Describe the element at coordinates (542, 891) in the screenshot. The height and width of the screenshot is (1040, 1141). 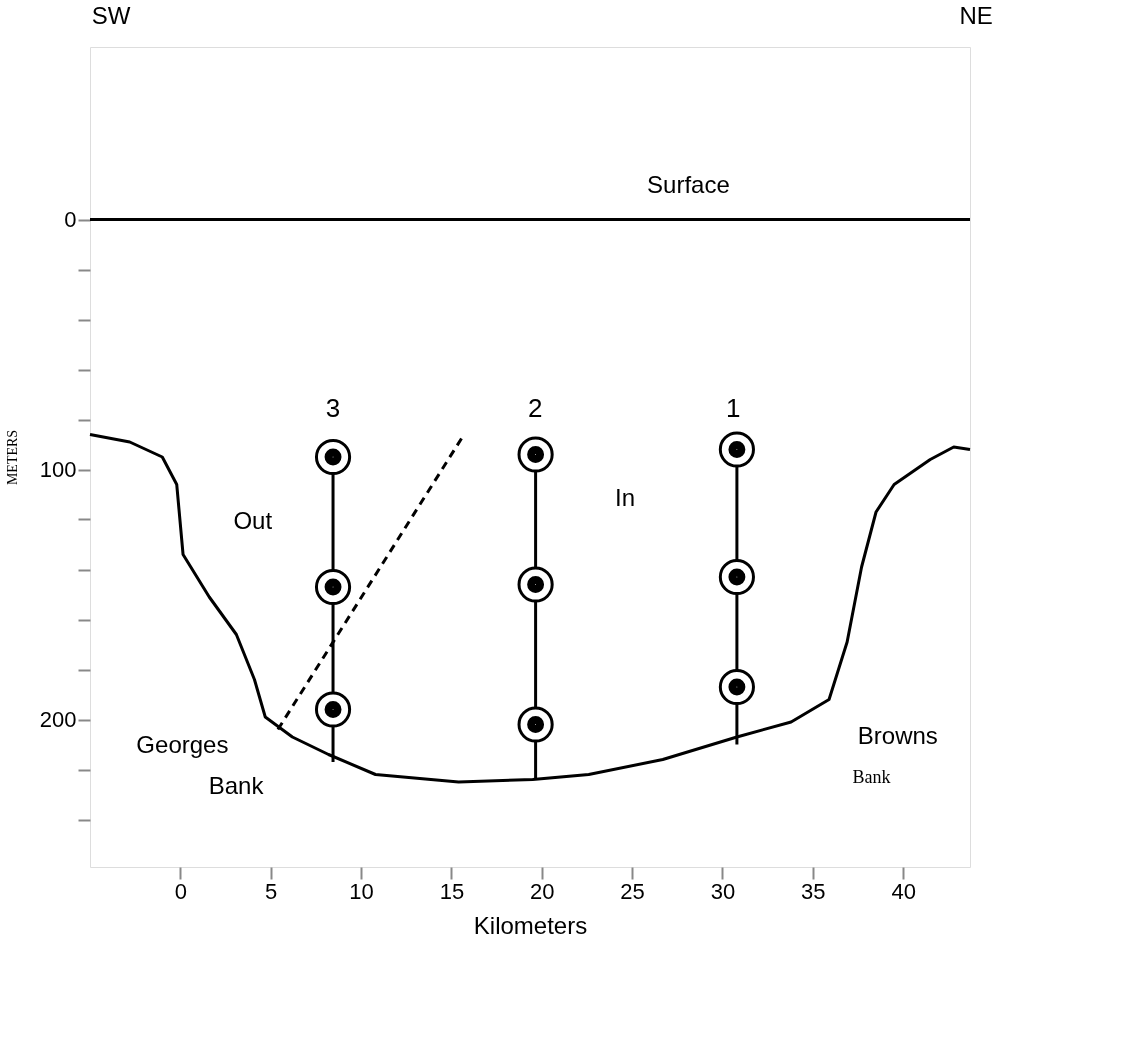
I see `x-tick-label: 20` at that location.